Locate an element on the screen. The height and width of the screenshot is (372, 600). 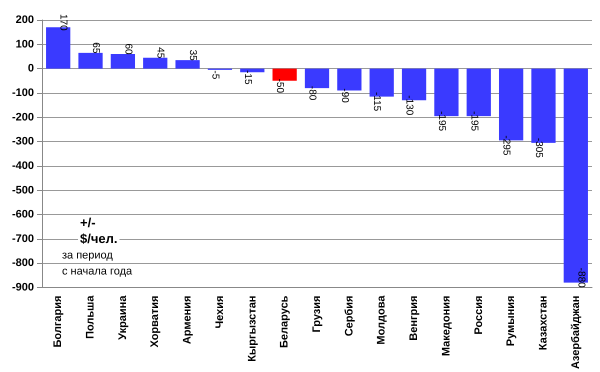
x-tick-label: Молдова is located at coordinates (382, 319).